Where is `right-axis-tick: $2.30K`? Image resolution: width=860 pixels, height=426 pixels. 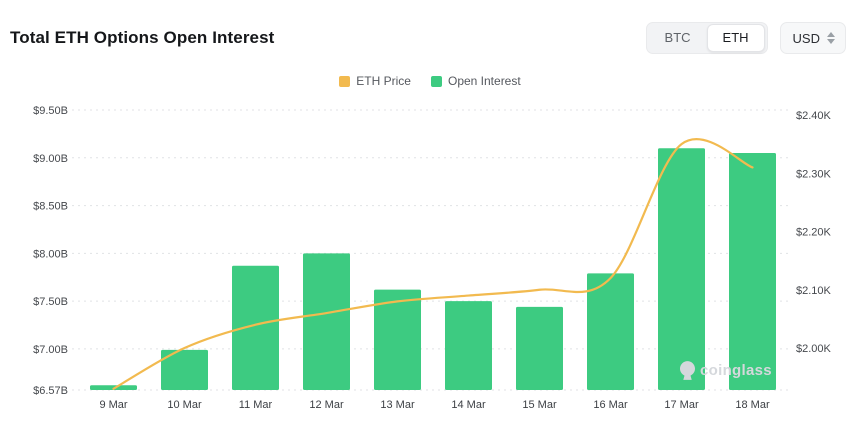 right-axis-tick: $2.30K is located at coordinates (814, 174).